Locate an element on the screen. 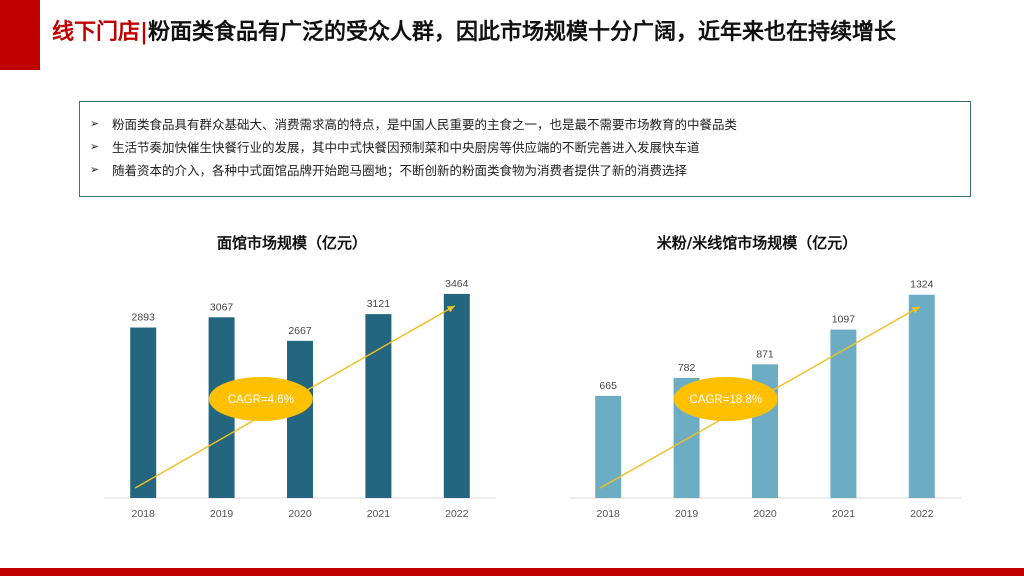 The width and height of the screenshot is (1024, 576). page-title: 线下门店|粉面类食品有广泛的受众人群，因此市场规模十分广阔，近年来也在持续增长 is located at coordinates (522, 32).